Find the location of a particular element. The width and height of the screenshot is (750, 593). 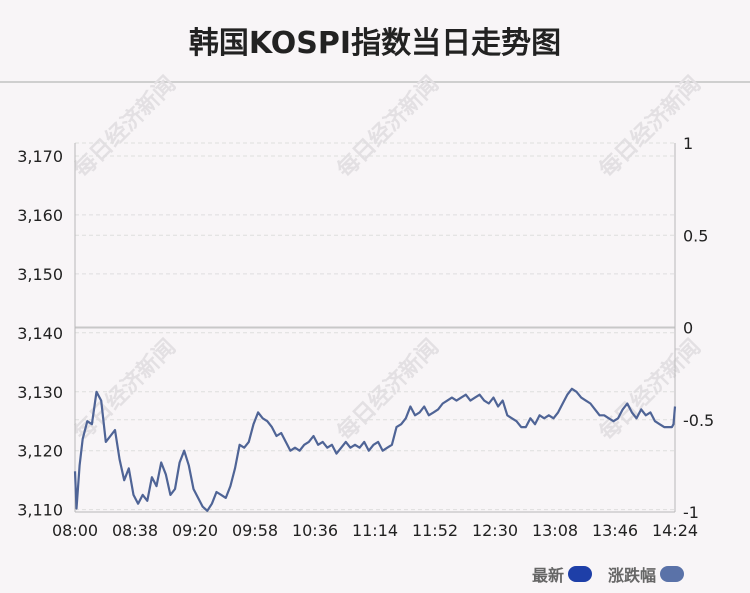

x-tick-label: 09:58 is located at coordinates (255, 530).